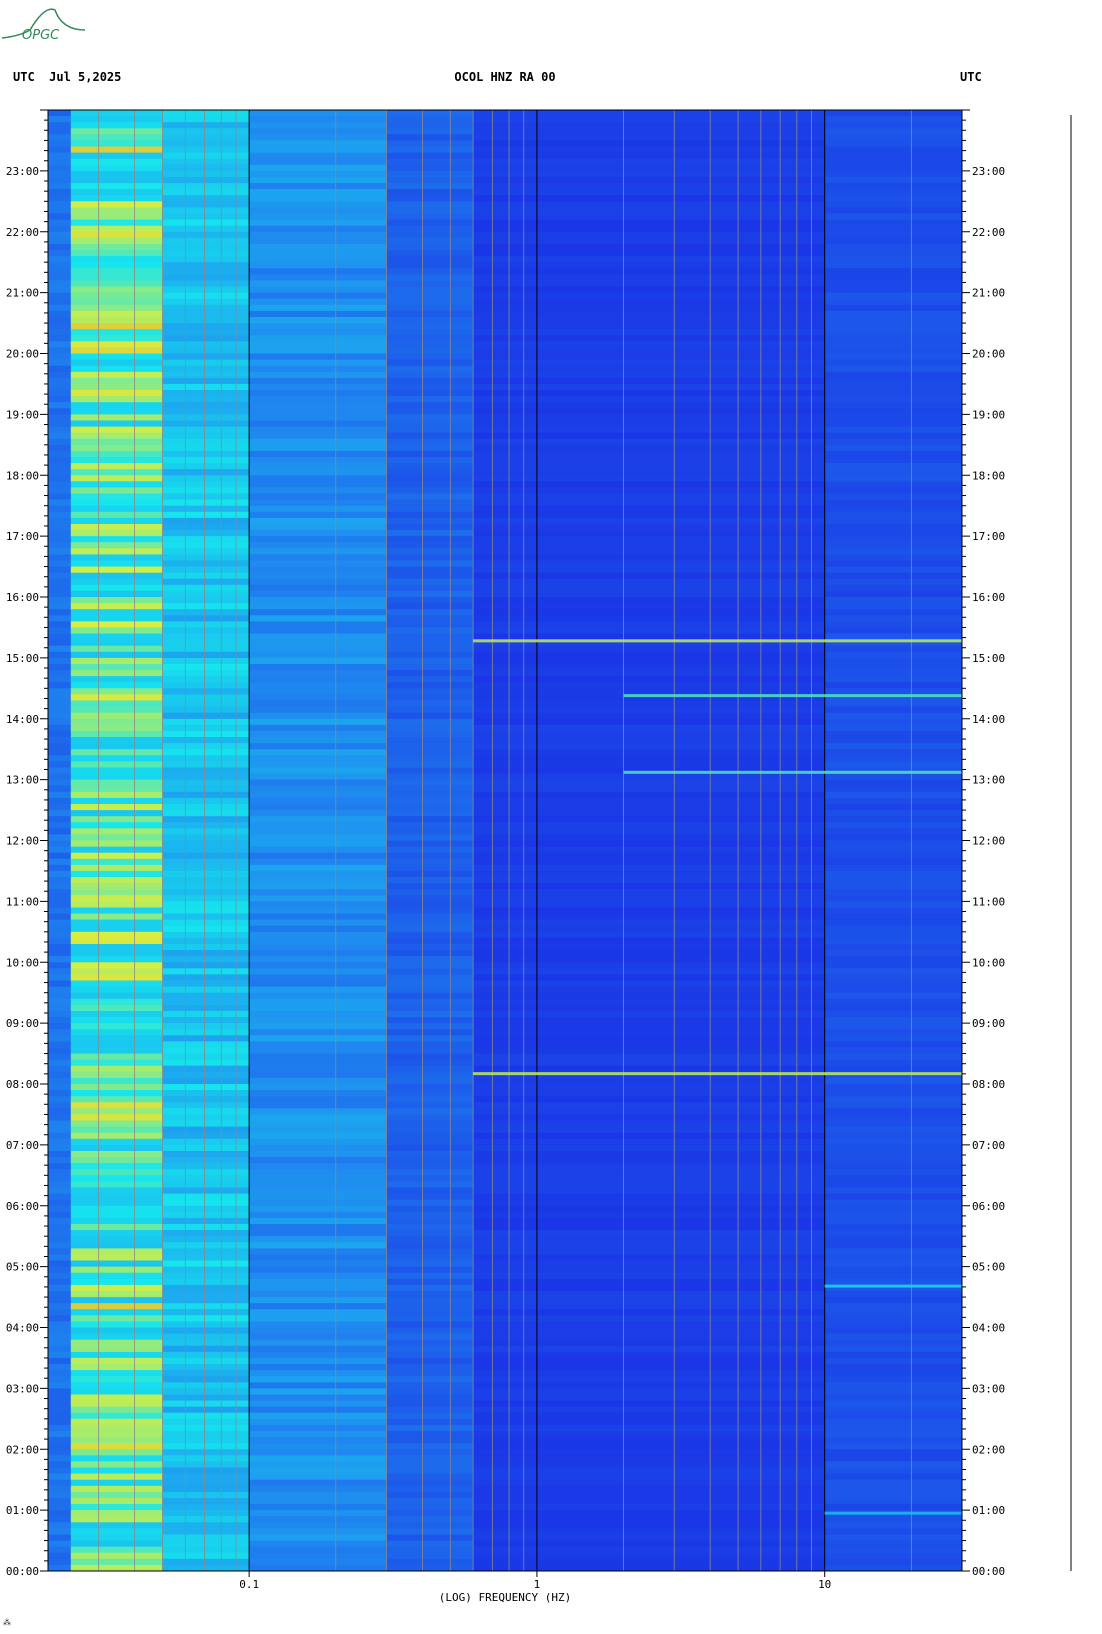  Describe the element at coordinates (988, 1267) in the screenshot. I see `y-tick-label-right: 05:00` at that location.